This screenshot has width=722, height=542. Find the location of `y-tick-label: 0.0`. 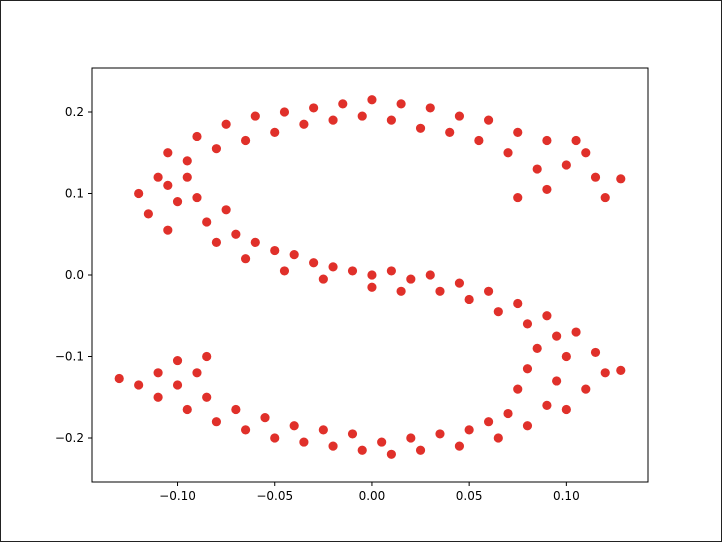

y-tick-label: 0.0 is located at coordinates (74, 275).